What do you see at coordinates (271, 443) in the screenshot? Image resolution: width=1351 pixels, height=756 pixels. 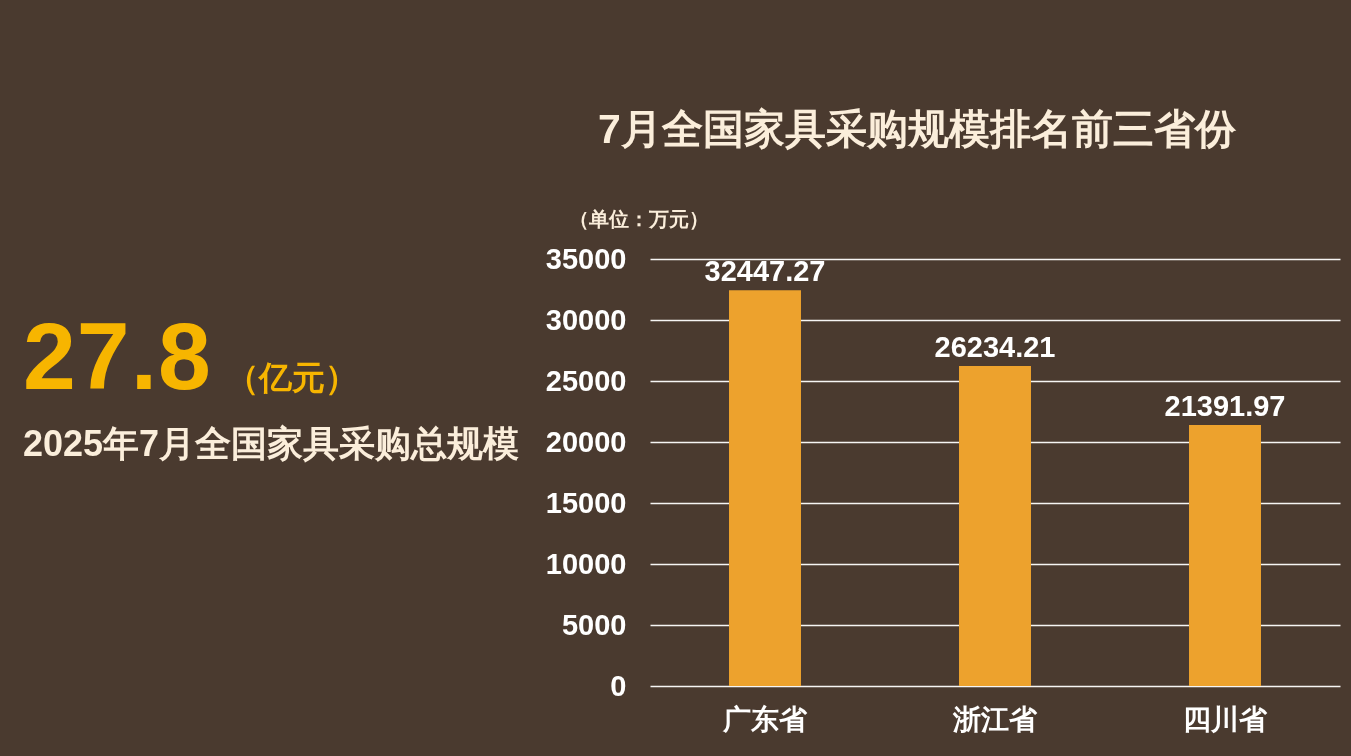 I see `text: 2025年7月全国家具采购总规模` at bounding box center [271, 443].